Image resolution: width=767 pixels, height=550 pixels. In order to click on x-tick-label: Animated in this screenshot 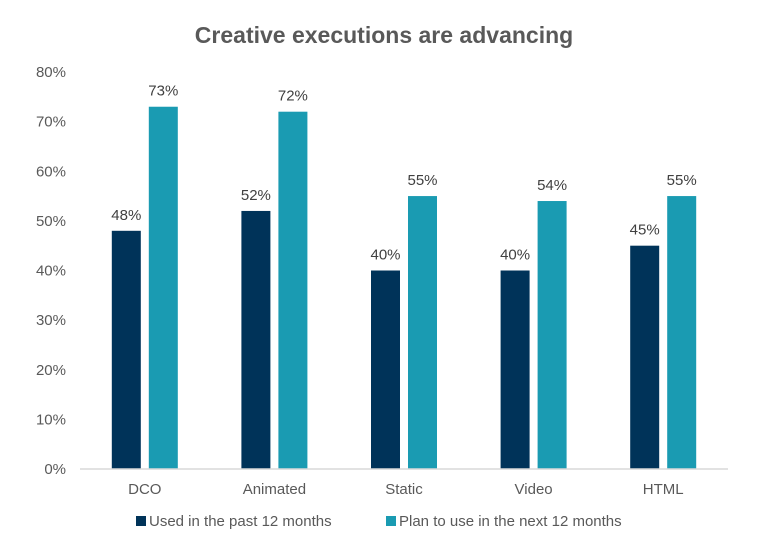, I will do `click(274, 489)`.